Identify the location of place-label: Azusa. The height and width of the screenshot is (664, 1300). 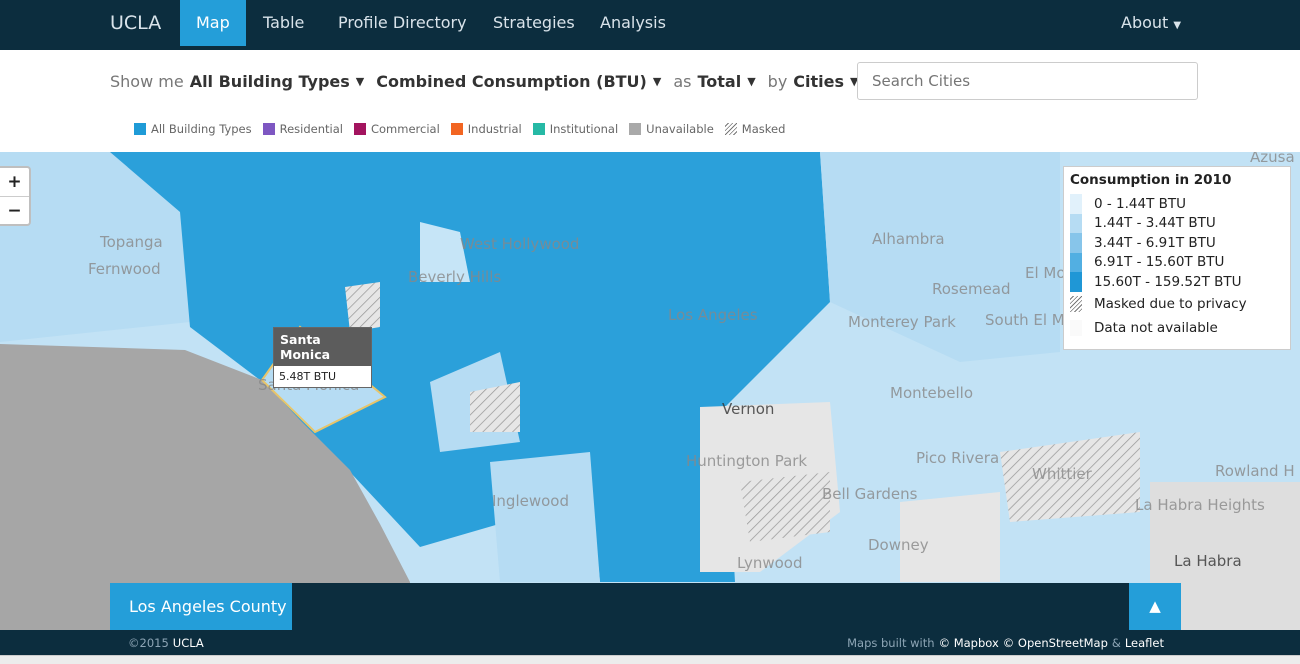
(1272, 159).